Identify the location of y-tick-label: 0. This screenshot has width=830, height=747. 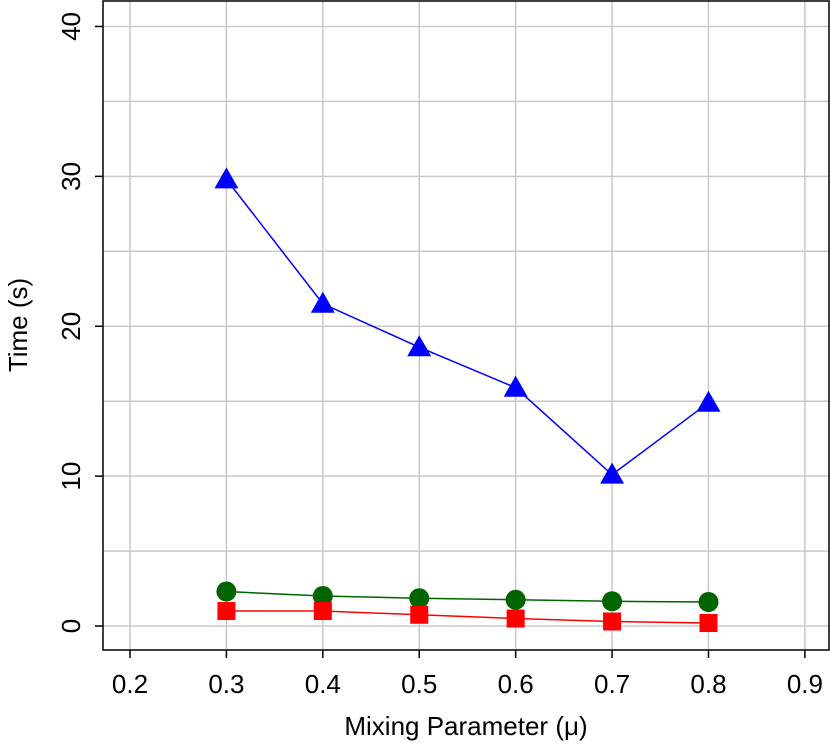
(71, 626).